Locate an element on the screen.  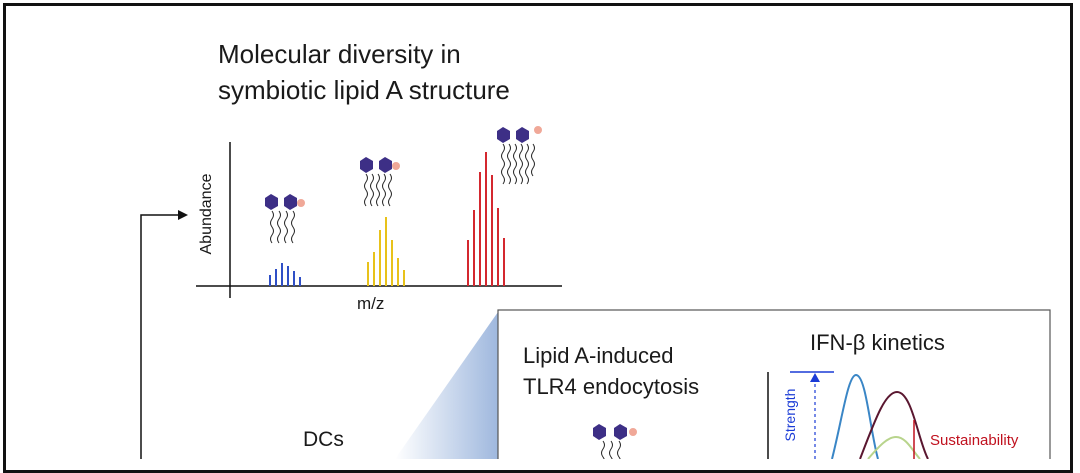
lipid-a-icon-large is located at coordinates (519, 155).